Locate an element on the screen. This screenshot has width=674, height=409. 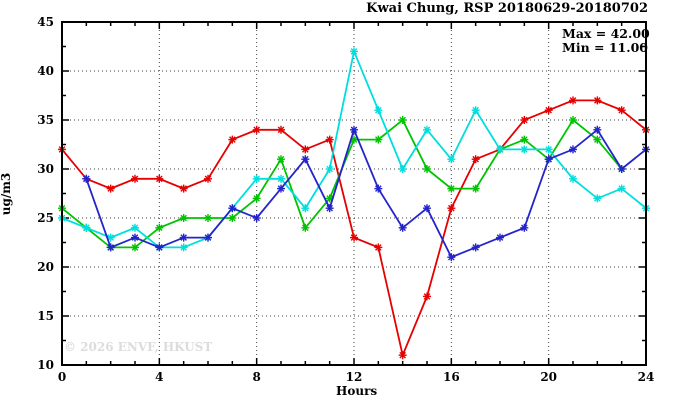
max-label: Max = 42.00 is located at coordinates (606, 33).